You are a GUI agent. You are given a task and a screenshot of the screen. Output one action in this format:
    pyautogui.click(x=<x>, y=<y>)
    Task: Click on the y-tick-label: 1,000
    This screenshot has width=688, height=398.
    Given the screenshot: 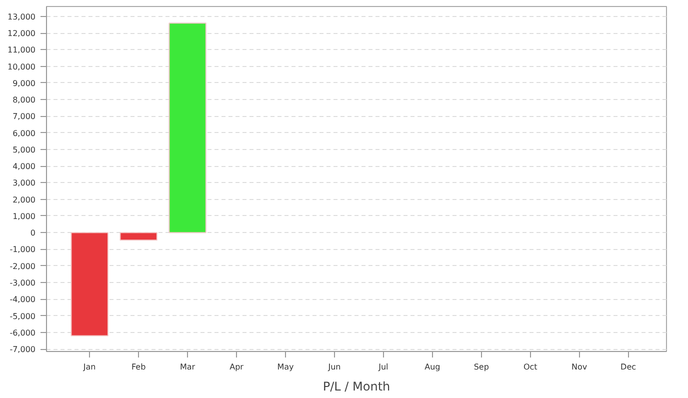 What is the action you would take?
    pyautogui.click(x=24, y=216)
    